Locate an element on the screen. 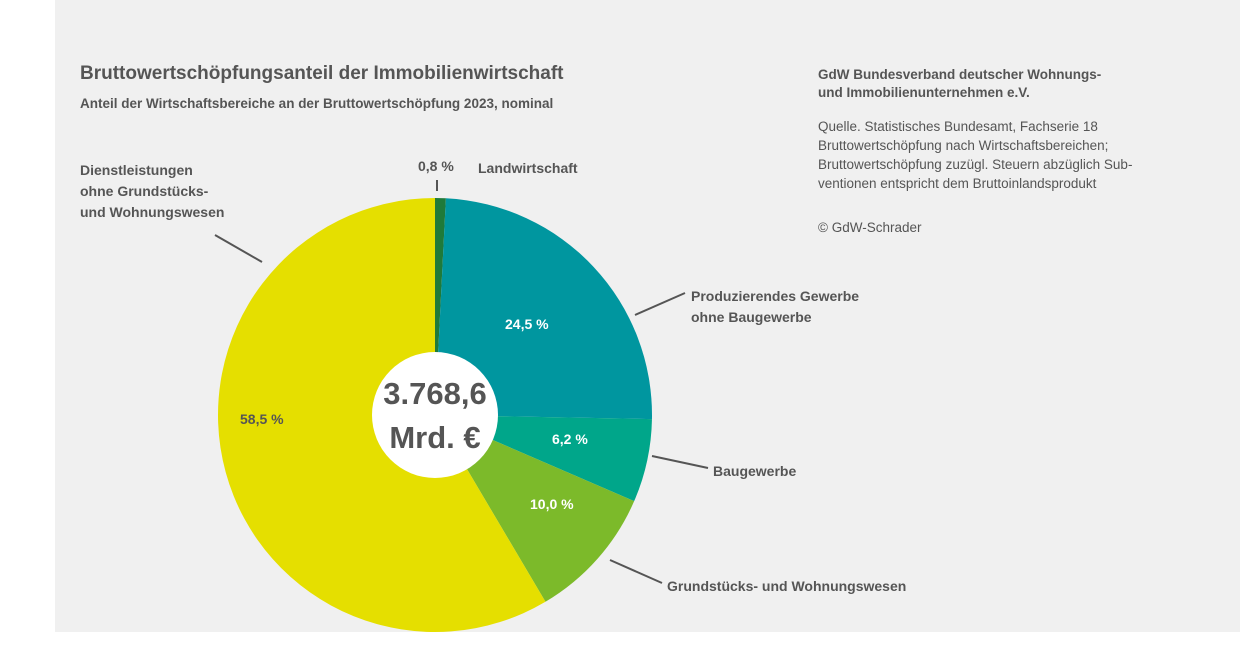 Image resolution: width=1240 pixels, height=660 pixels. value-label: 0,8 % is located at coordinates (436, 166).